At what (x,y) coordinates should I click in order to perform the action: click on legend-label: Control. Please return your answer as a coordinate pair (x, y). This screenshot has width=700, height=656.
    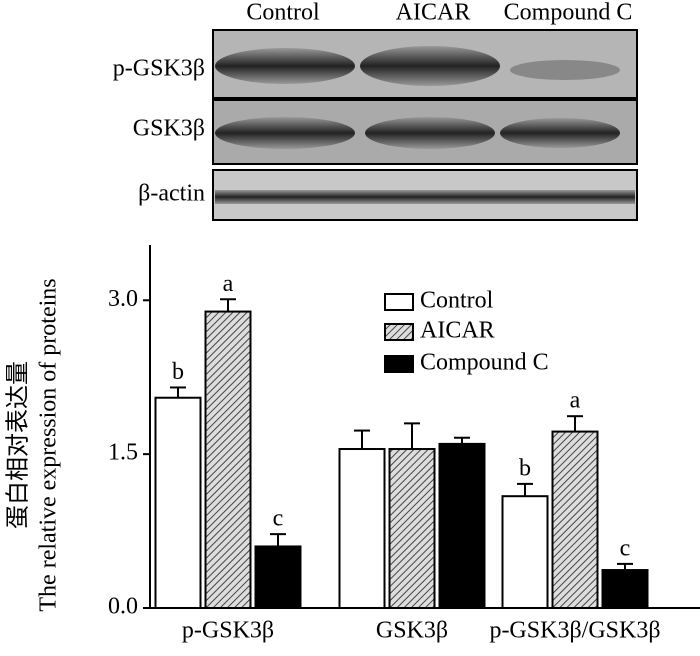
    Looking at the image, I should click on (457, 301).